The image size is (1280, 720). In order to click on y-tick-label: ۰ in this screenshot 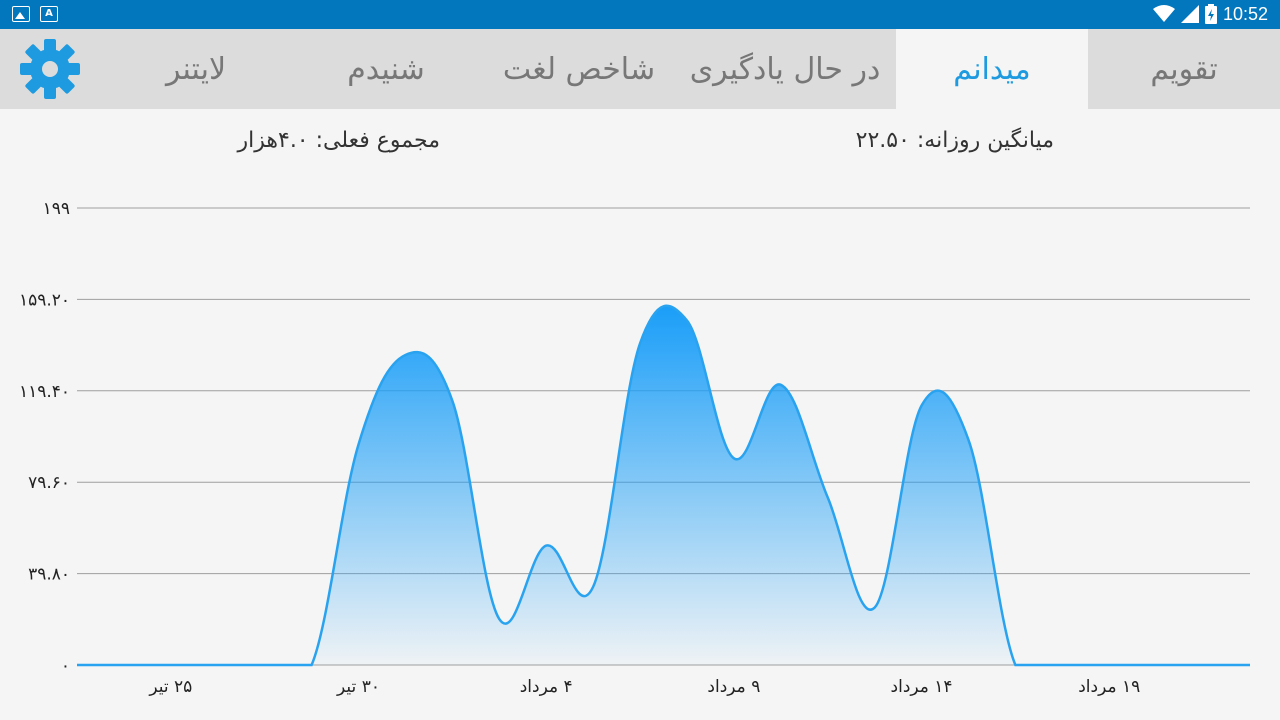, I will do `click(65, 666)`.